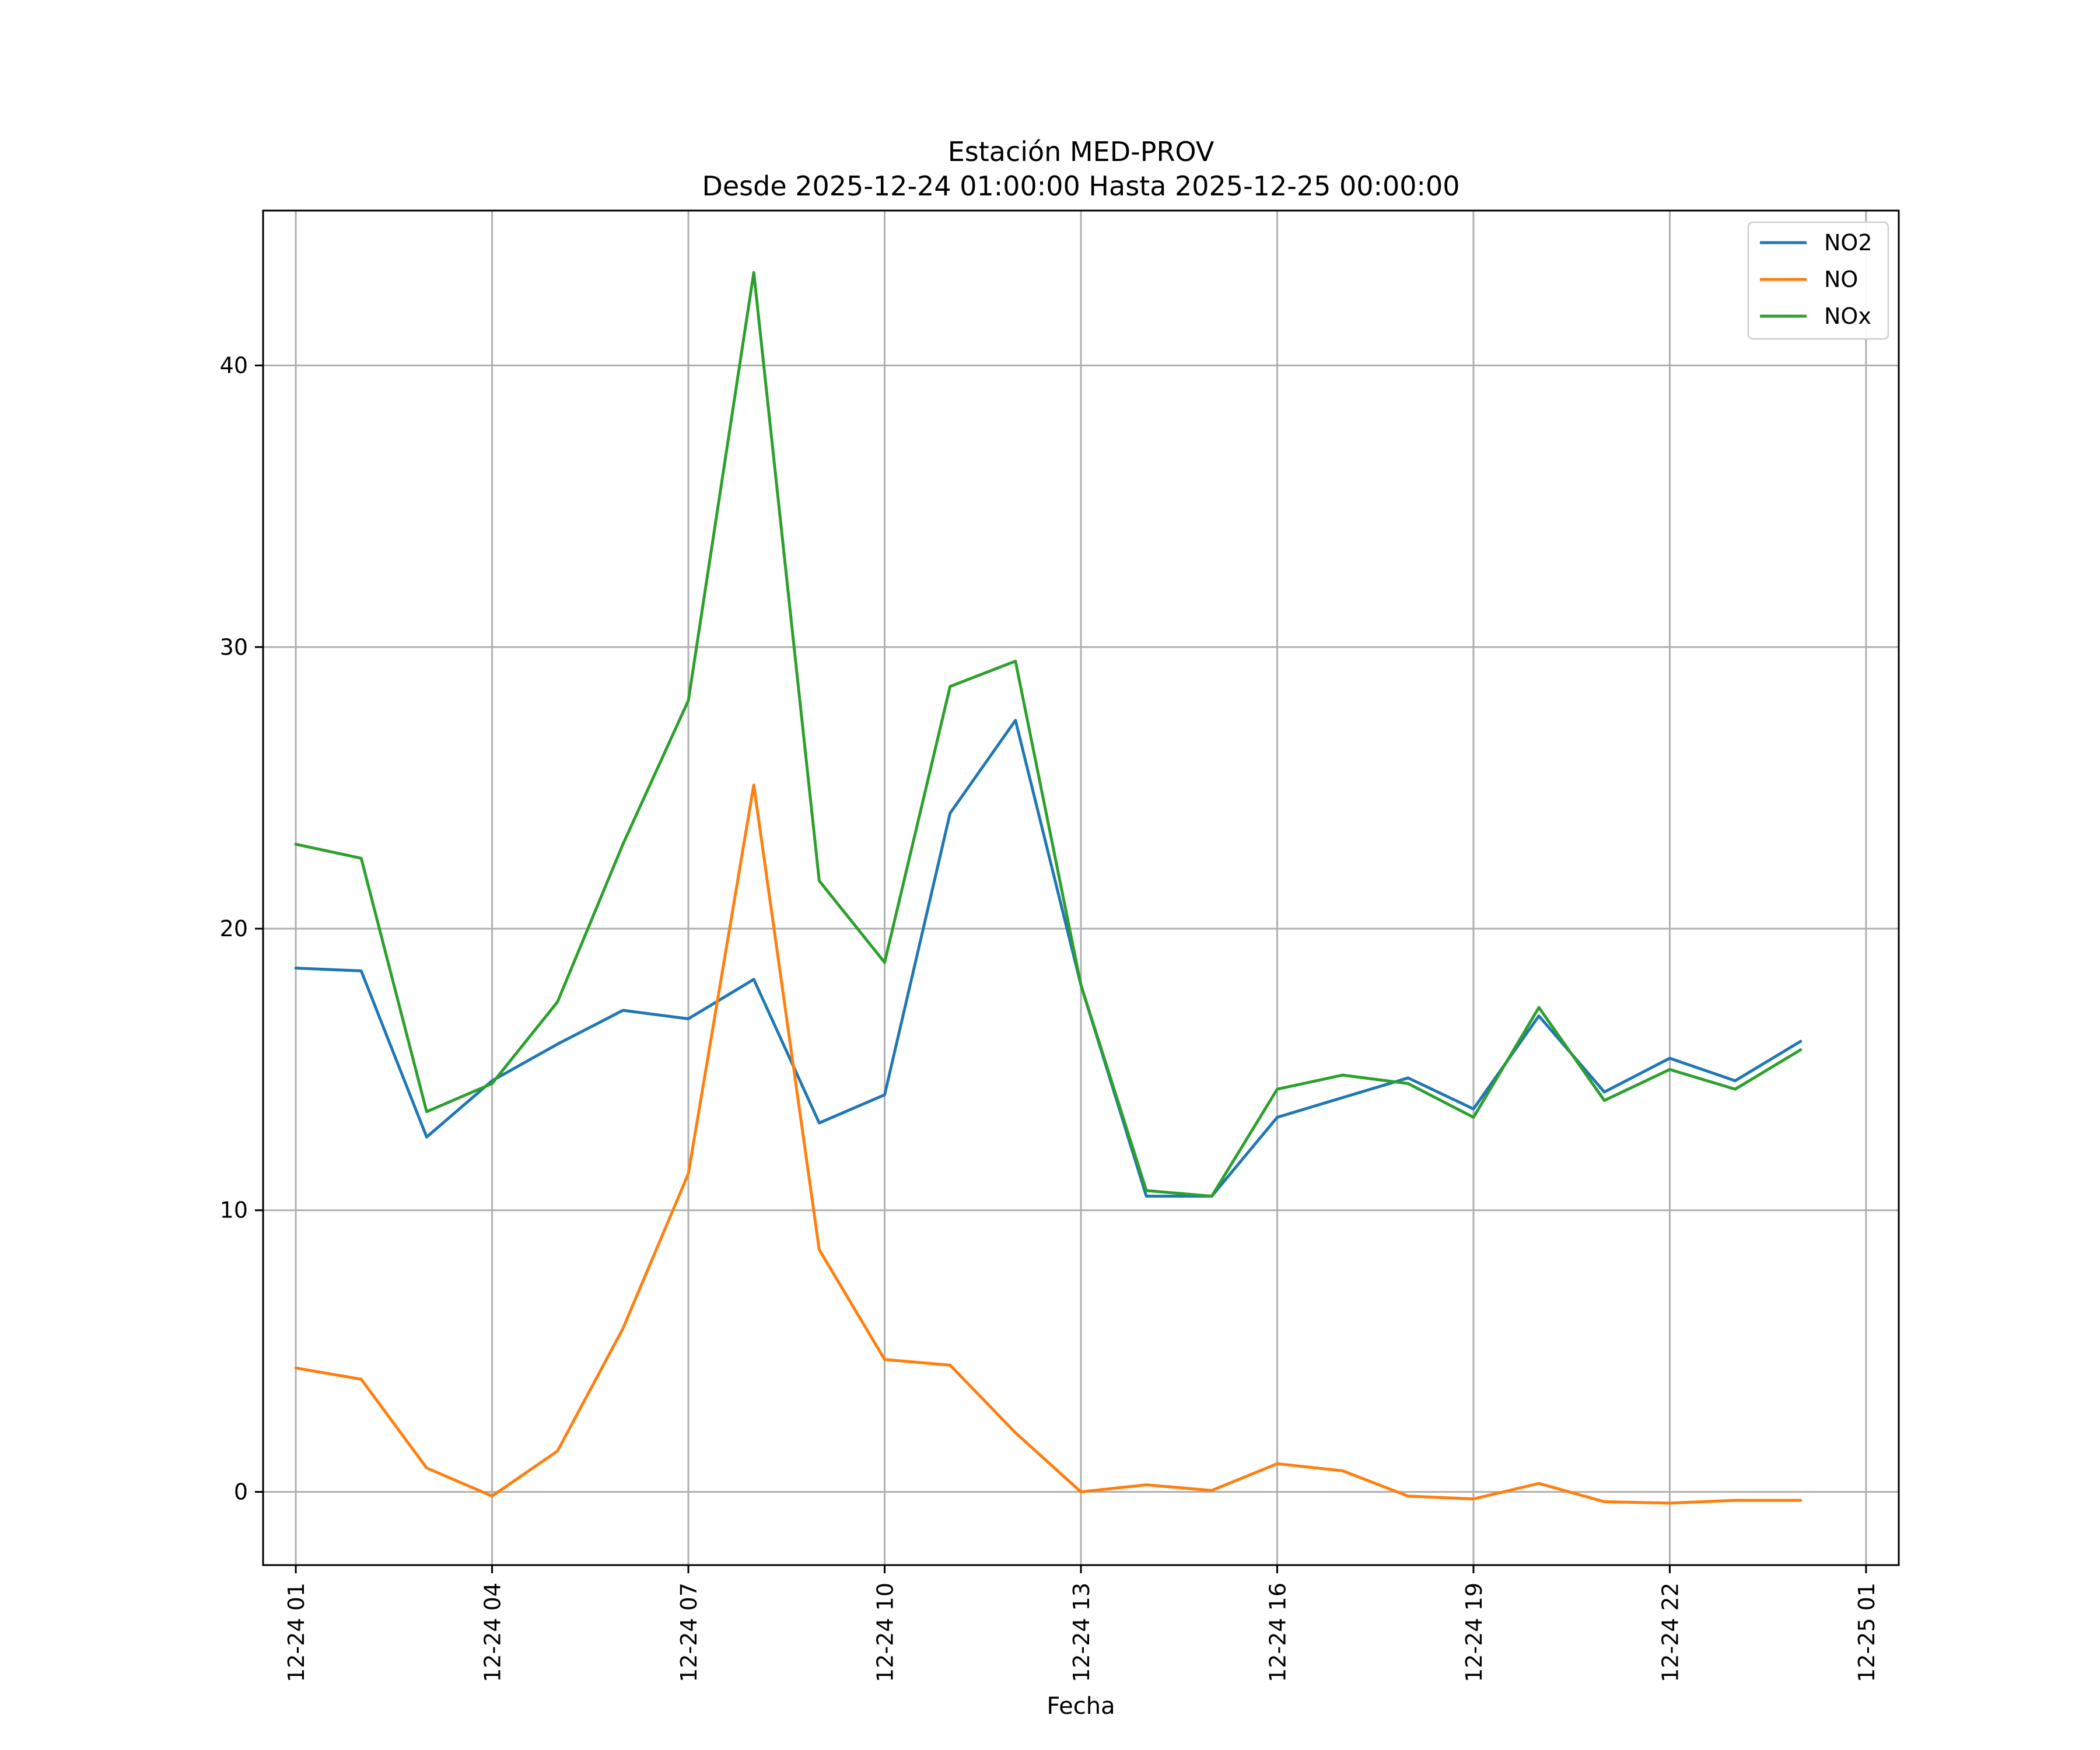 The width and height of the screenshot is (2100, 1750). What do you see at coordinates (1670, 1632) in the screenshot?
I see `x-tick-label: 12-24 22` at bounding box center [1670, 1632].